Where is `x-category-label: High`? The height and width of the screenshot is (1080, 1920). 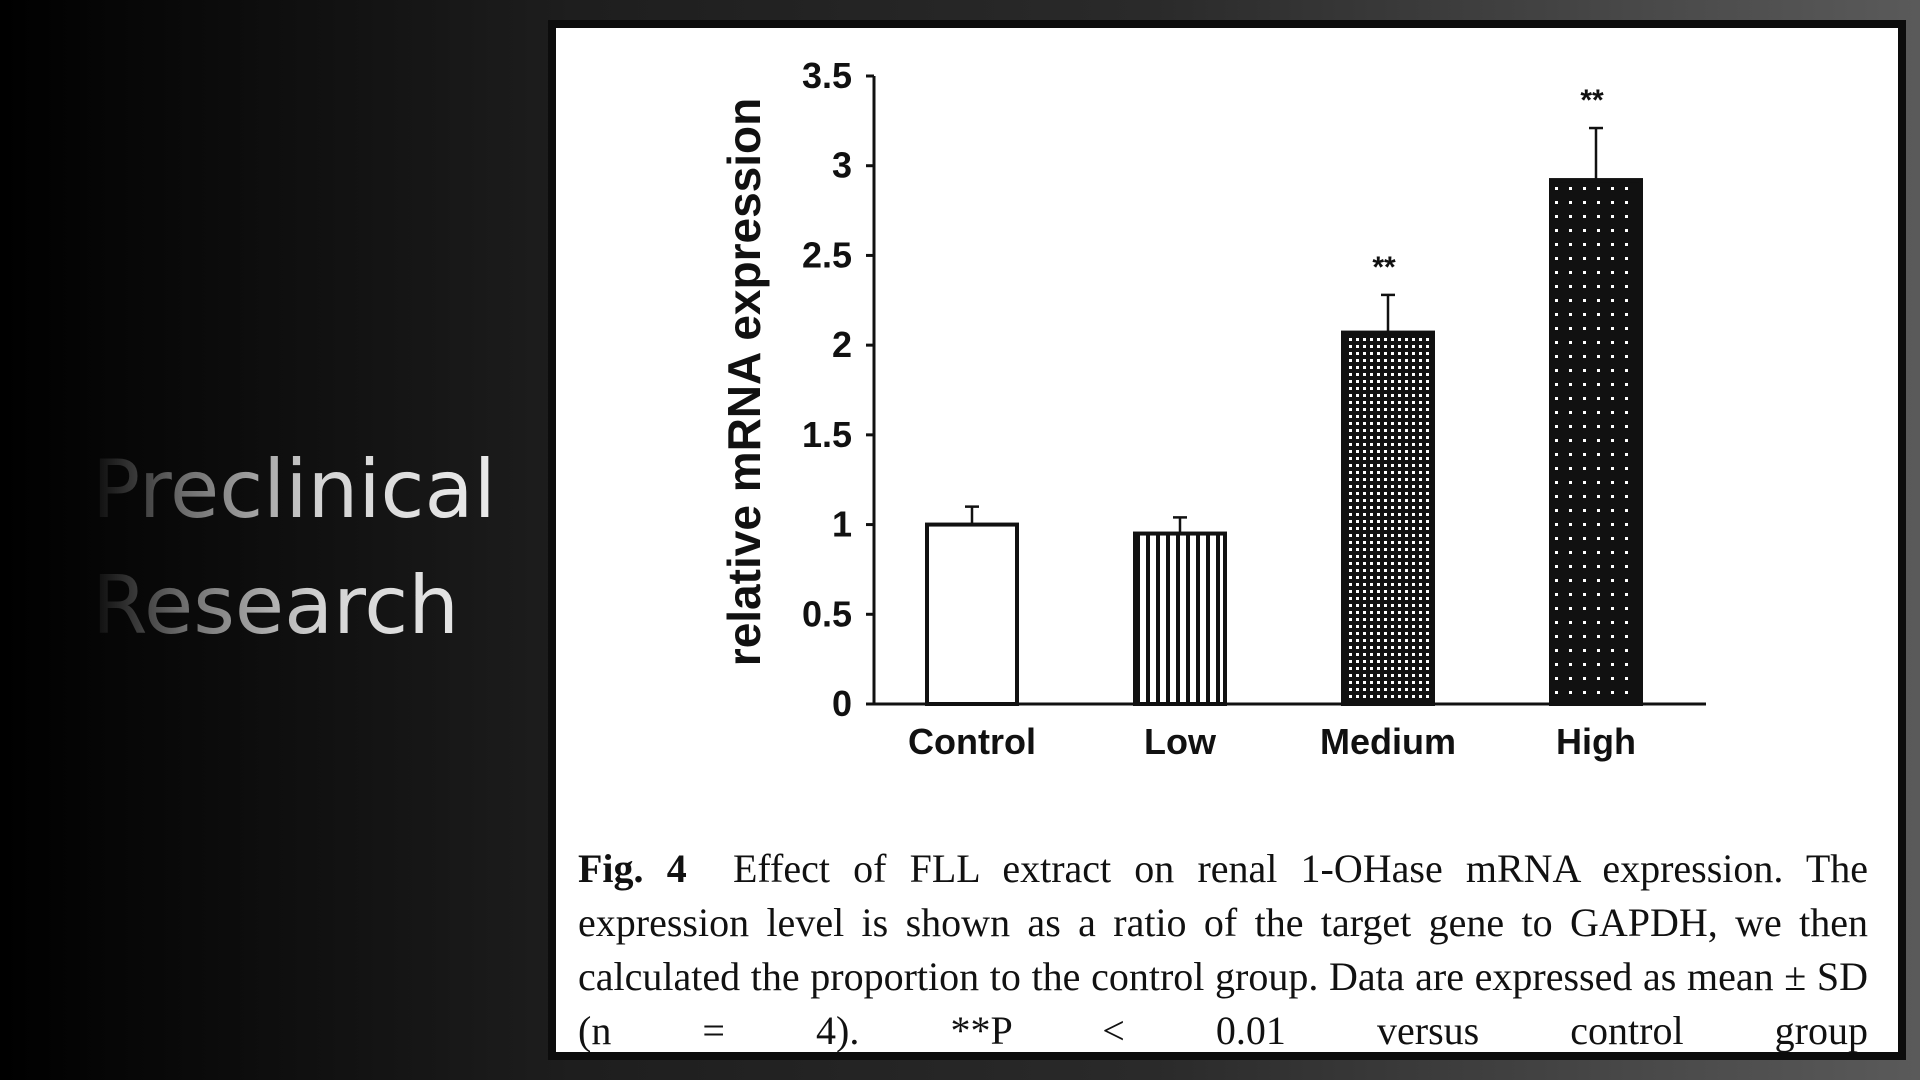 x-category-label: High is located at coordinates (1596, 741).